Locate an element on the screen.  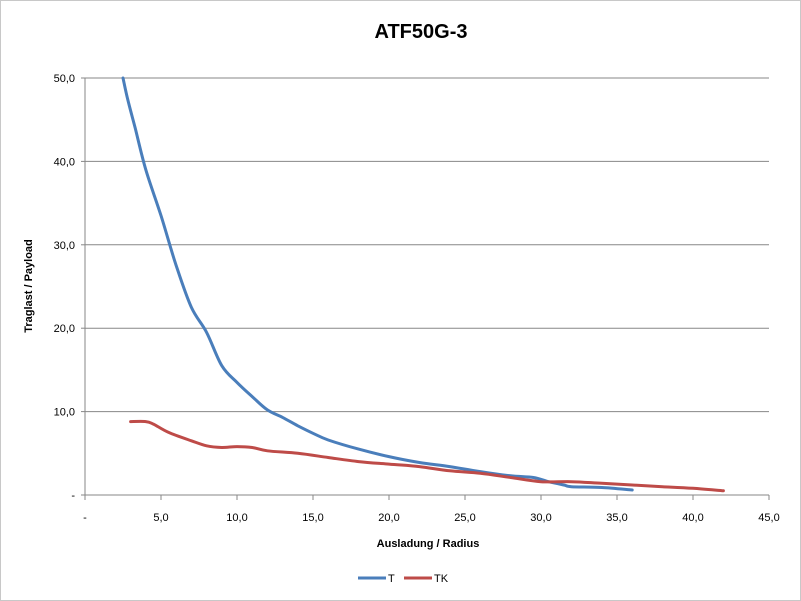
y-tick-labels: - 10,0 20,0 30,0 40,0 50,0 is located at coordinates (69, 287).